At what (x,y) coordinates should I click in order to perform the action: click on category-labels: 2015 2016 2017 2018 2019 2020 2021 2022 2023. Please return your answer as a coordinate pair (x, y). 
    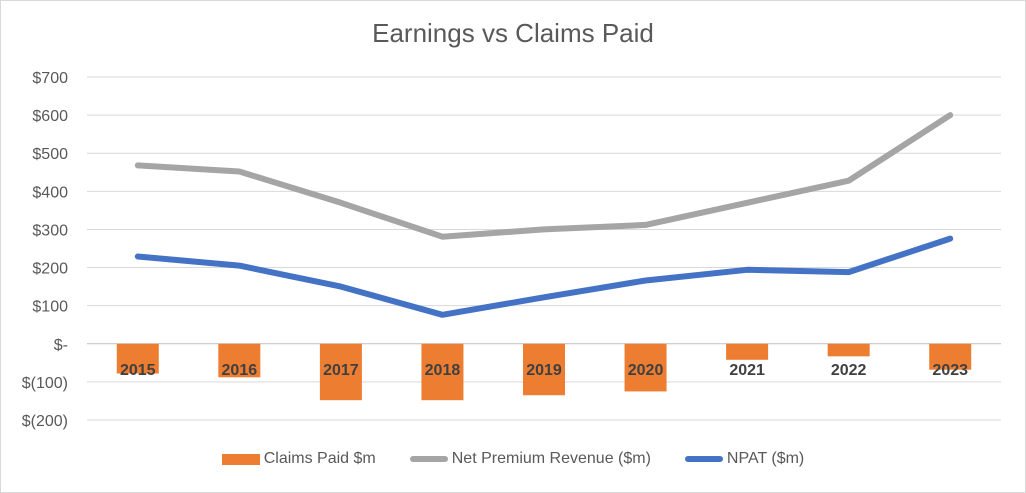
    Looking at the image, I should click on (544, 370).